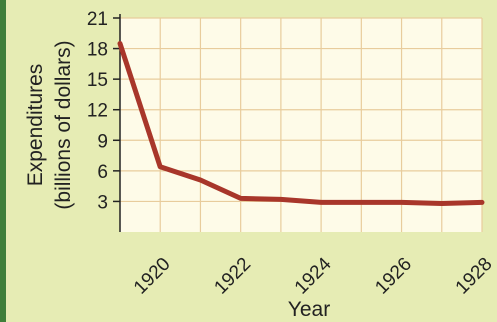 The image size is (497, 322). What do you see at coordinates (102, 141) in the screenshot?
I see `y-tick-label-9: 9` at bounding box center [102, 141].